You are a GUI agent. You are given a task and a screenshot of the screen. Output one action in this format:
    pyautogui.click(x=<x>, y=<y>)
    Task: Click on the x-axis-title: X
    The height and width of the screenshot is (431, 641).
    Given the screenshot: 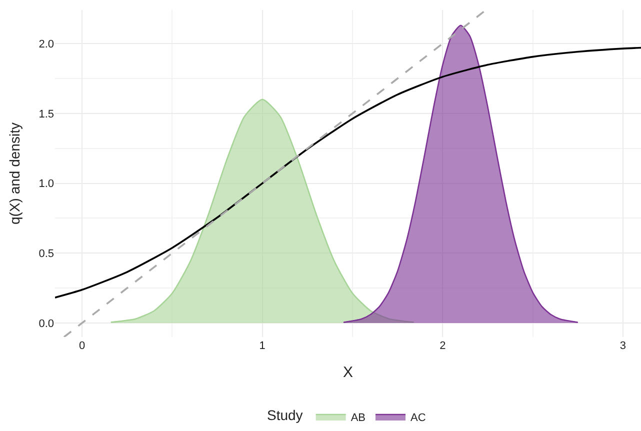 What is the action you would take?
    pyautogui.click(x=348, y=372)
    